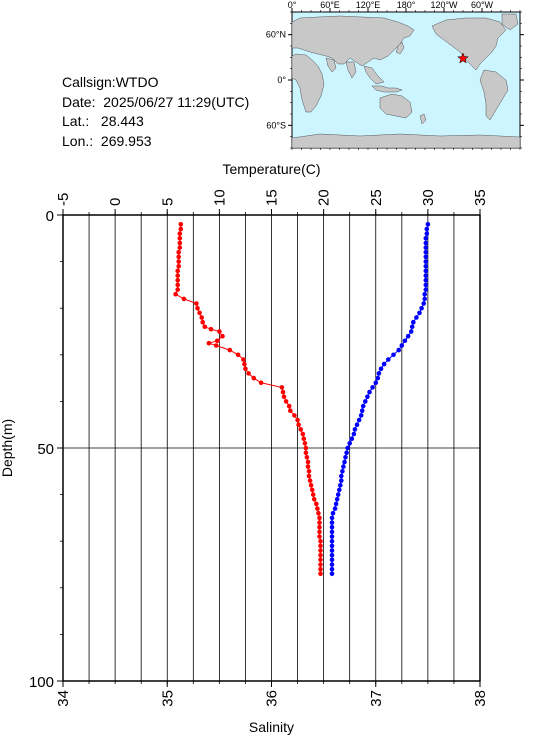 The height and width of the screenshot is (736, 553). Describe the element at coordinates (395, 75) in the screenshot. I see `map-axes: 0° 60°E 120°E 180° 120°W 60°W 60°N 0° 60°S` at that location.